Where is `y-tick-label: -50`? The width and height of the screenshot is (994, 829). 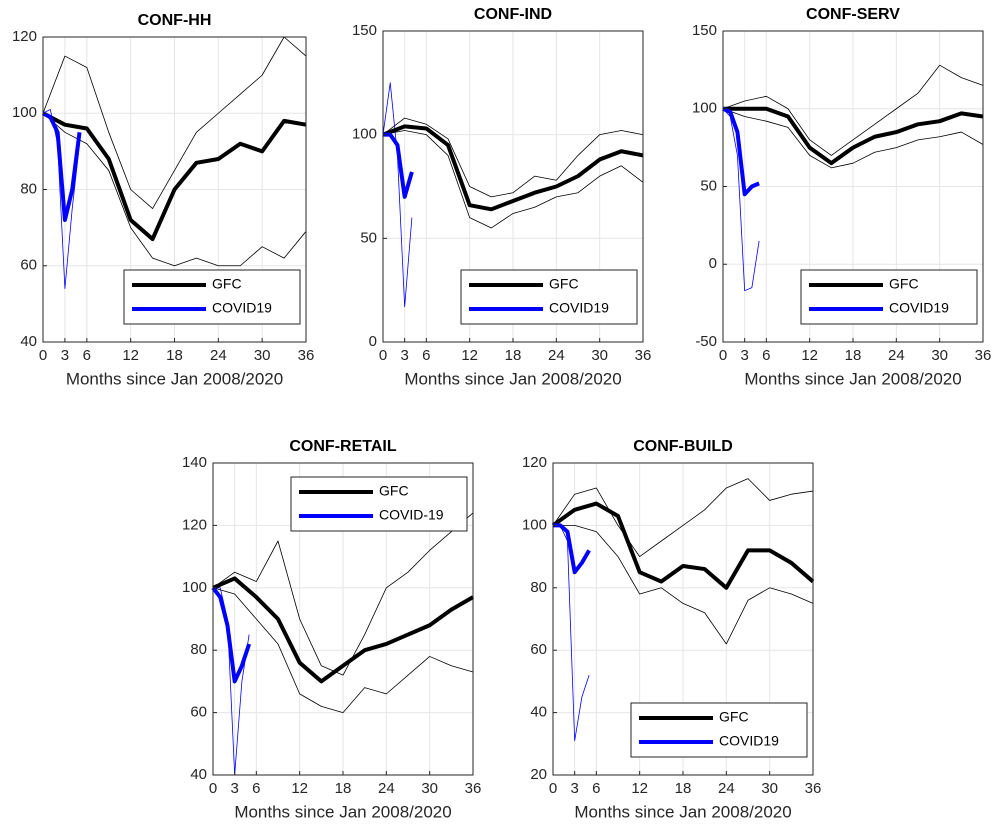
y-tick-label: -50 is located at coordinates (706, 341).